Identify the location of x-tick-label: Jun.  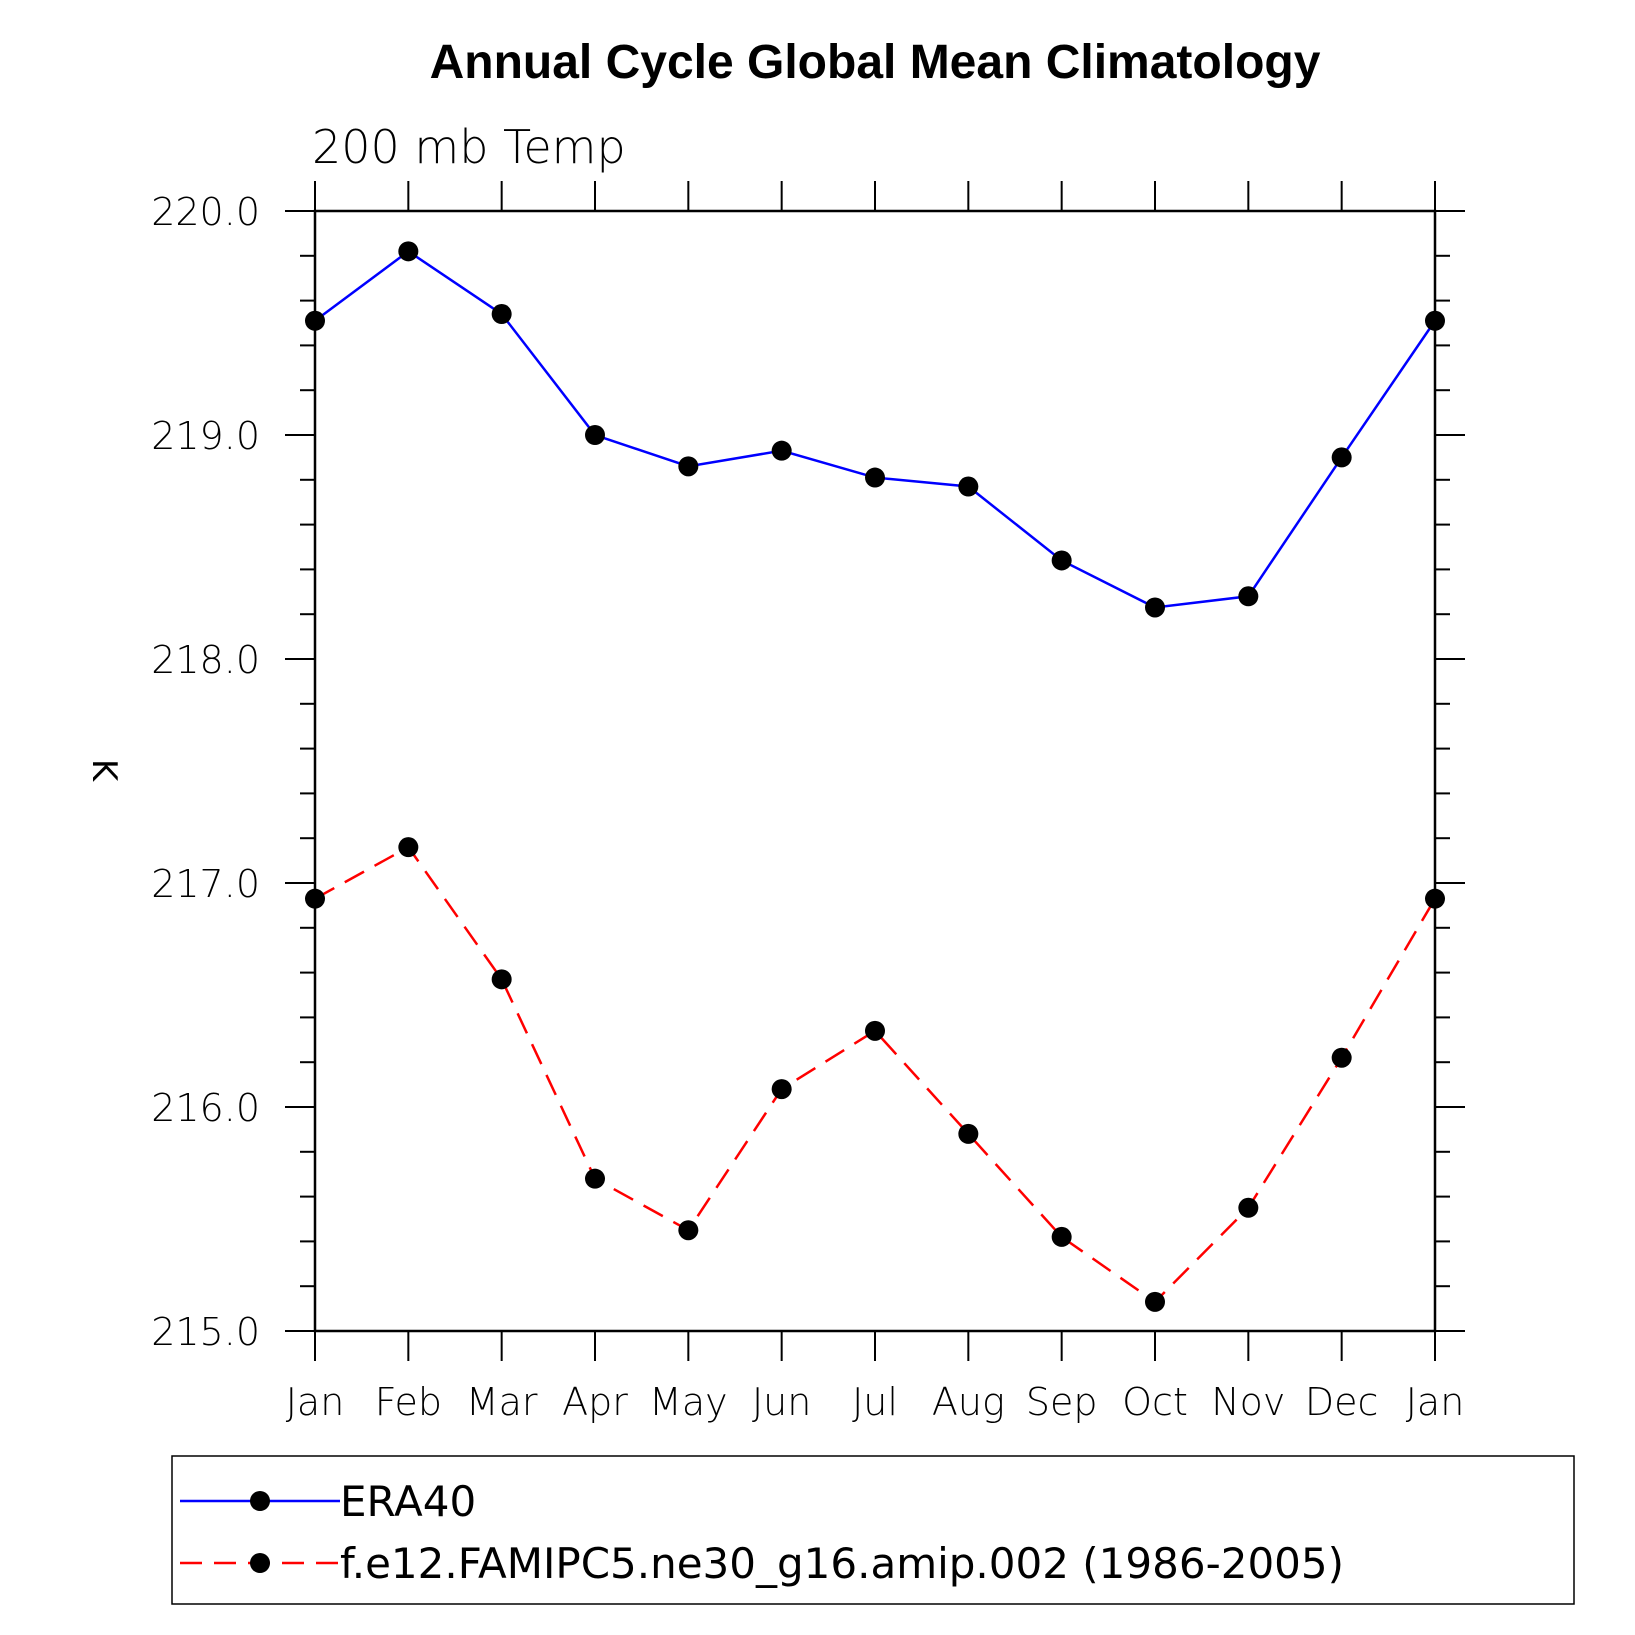
(781, 1402).